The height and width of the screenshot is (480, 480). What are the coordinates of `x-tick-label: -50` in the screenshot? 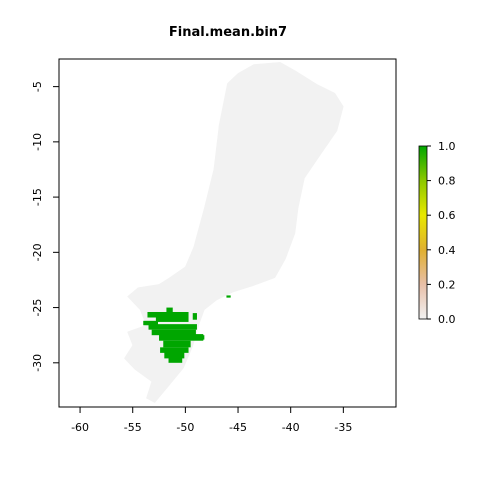 It's located at (185, 427).